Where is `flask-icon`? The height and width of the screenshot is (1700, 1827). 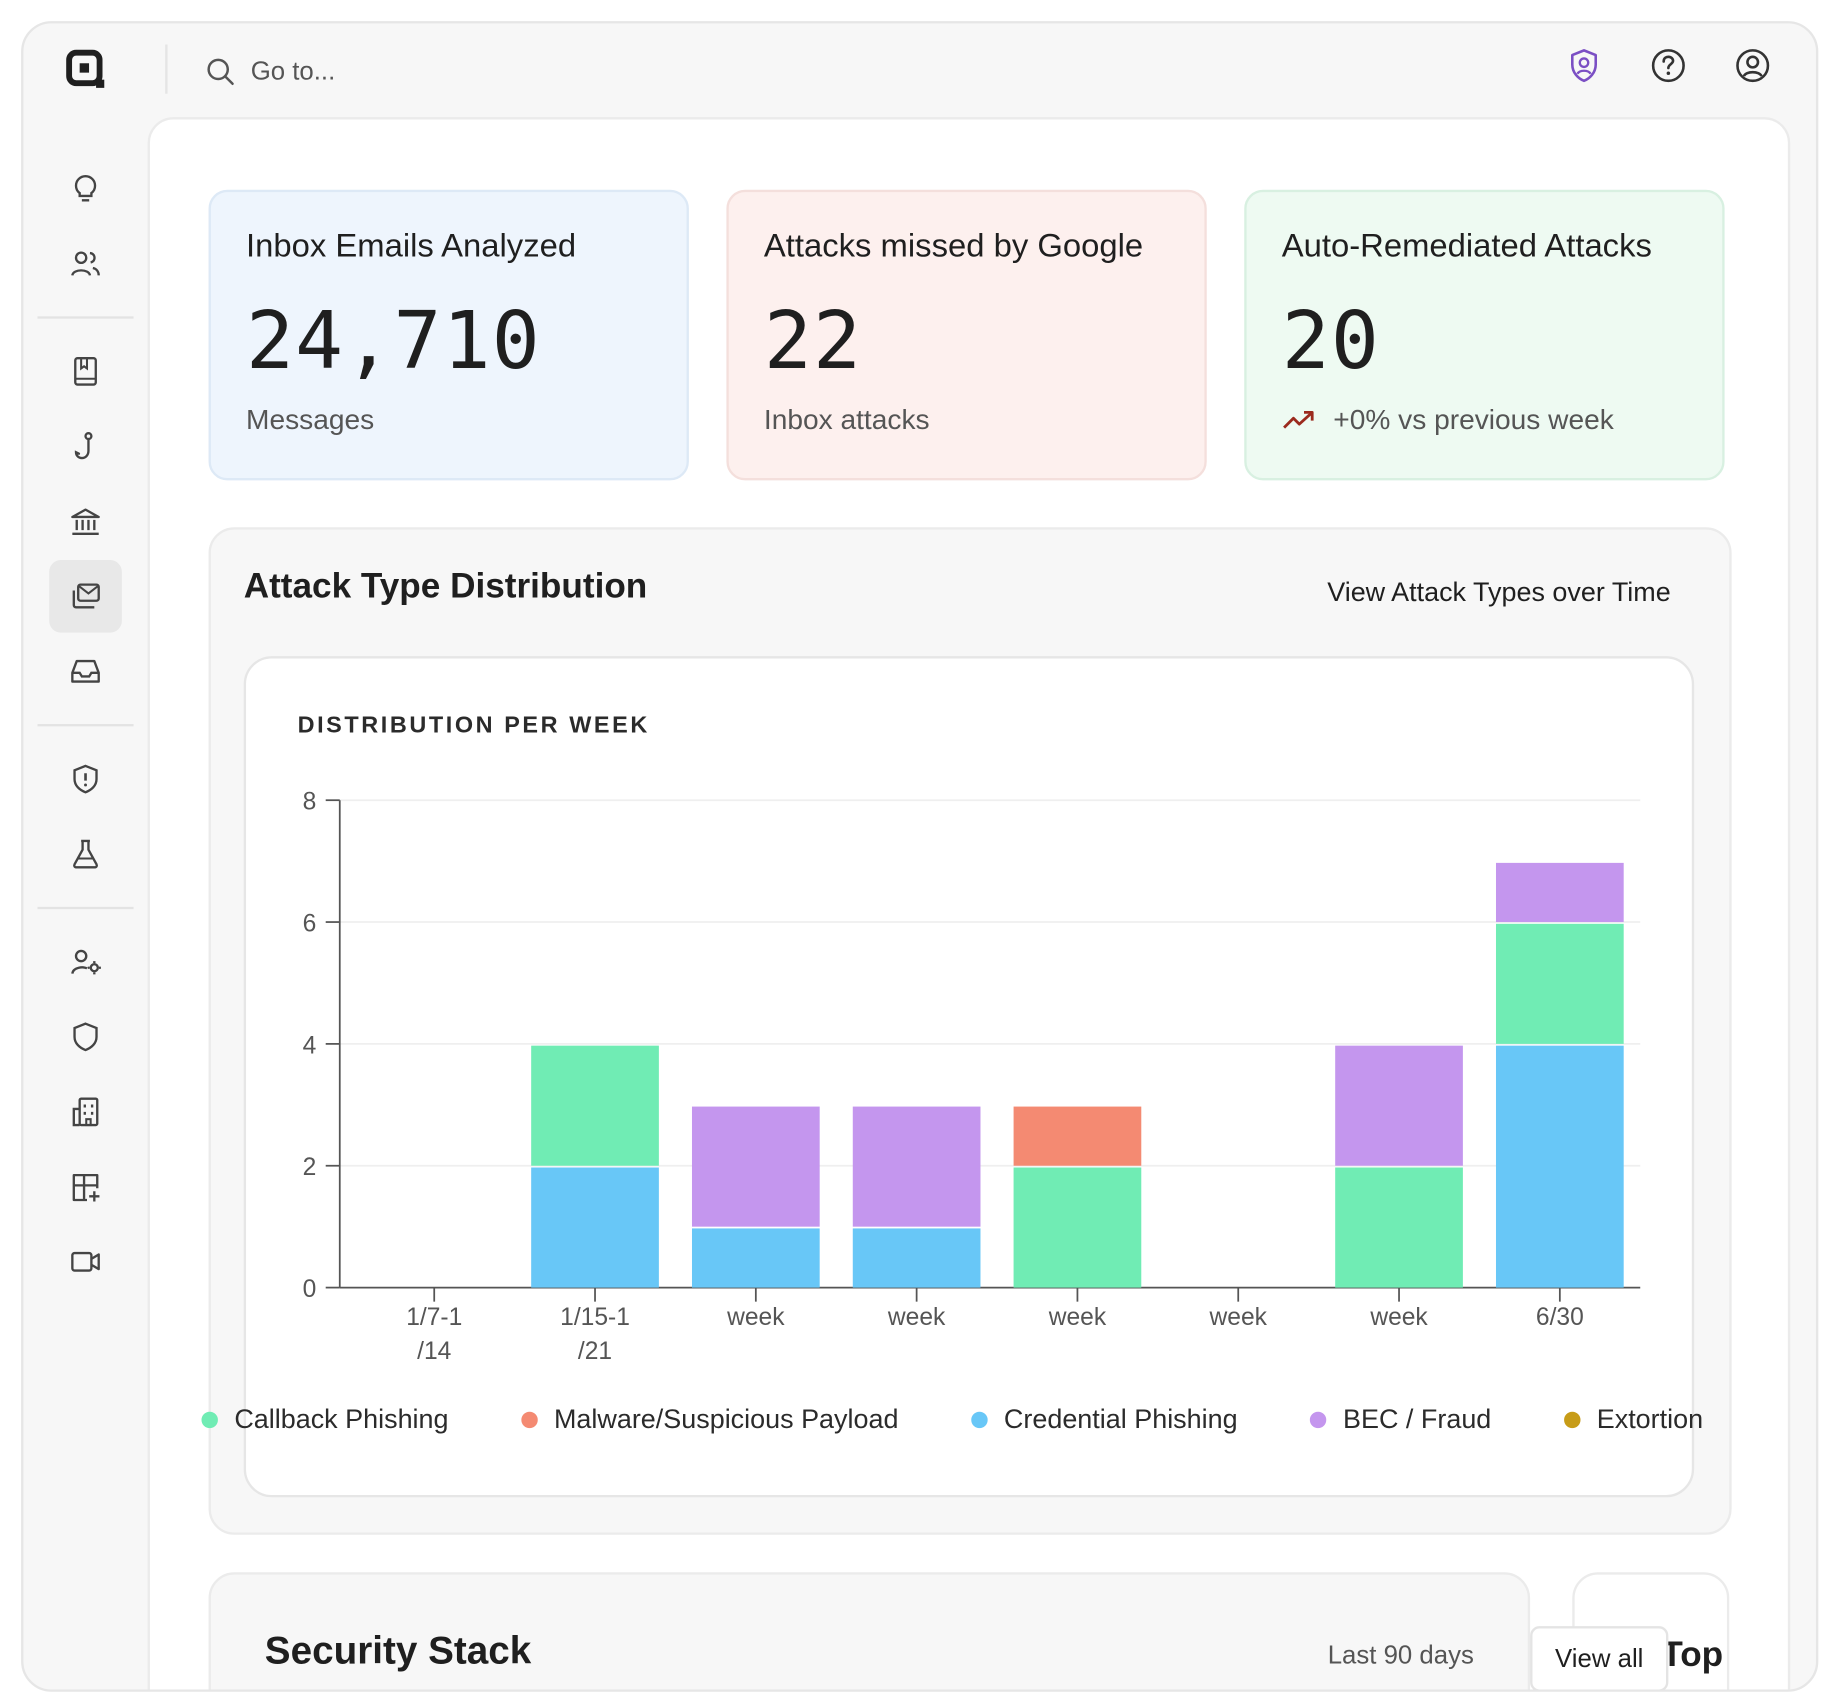
flask-icon is located at coordinates (85, 854).